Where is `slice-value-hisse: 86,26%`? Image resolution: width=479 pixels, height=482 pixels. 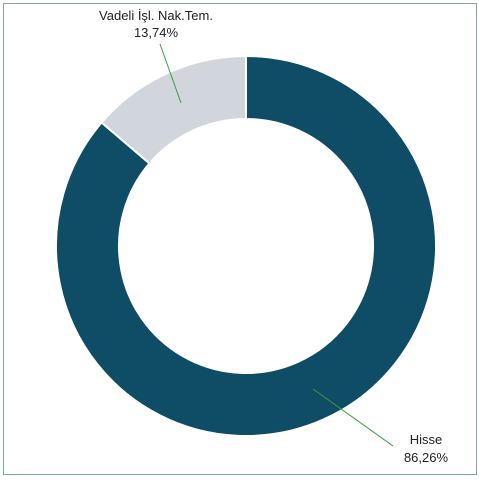 slice-value-hisse: 86,26% is located at coordinates (426, 457).